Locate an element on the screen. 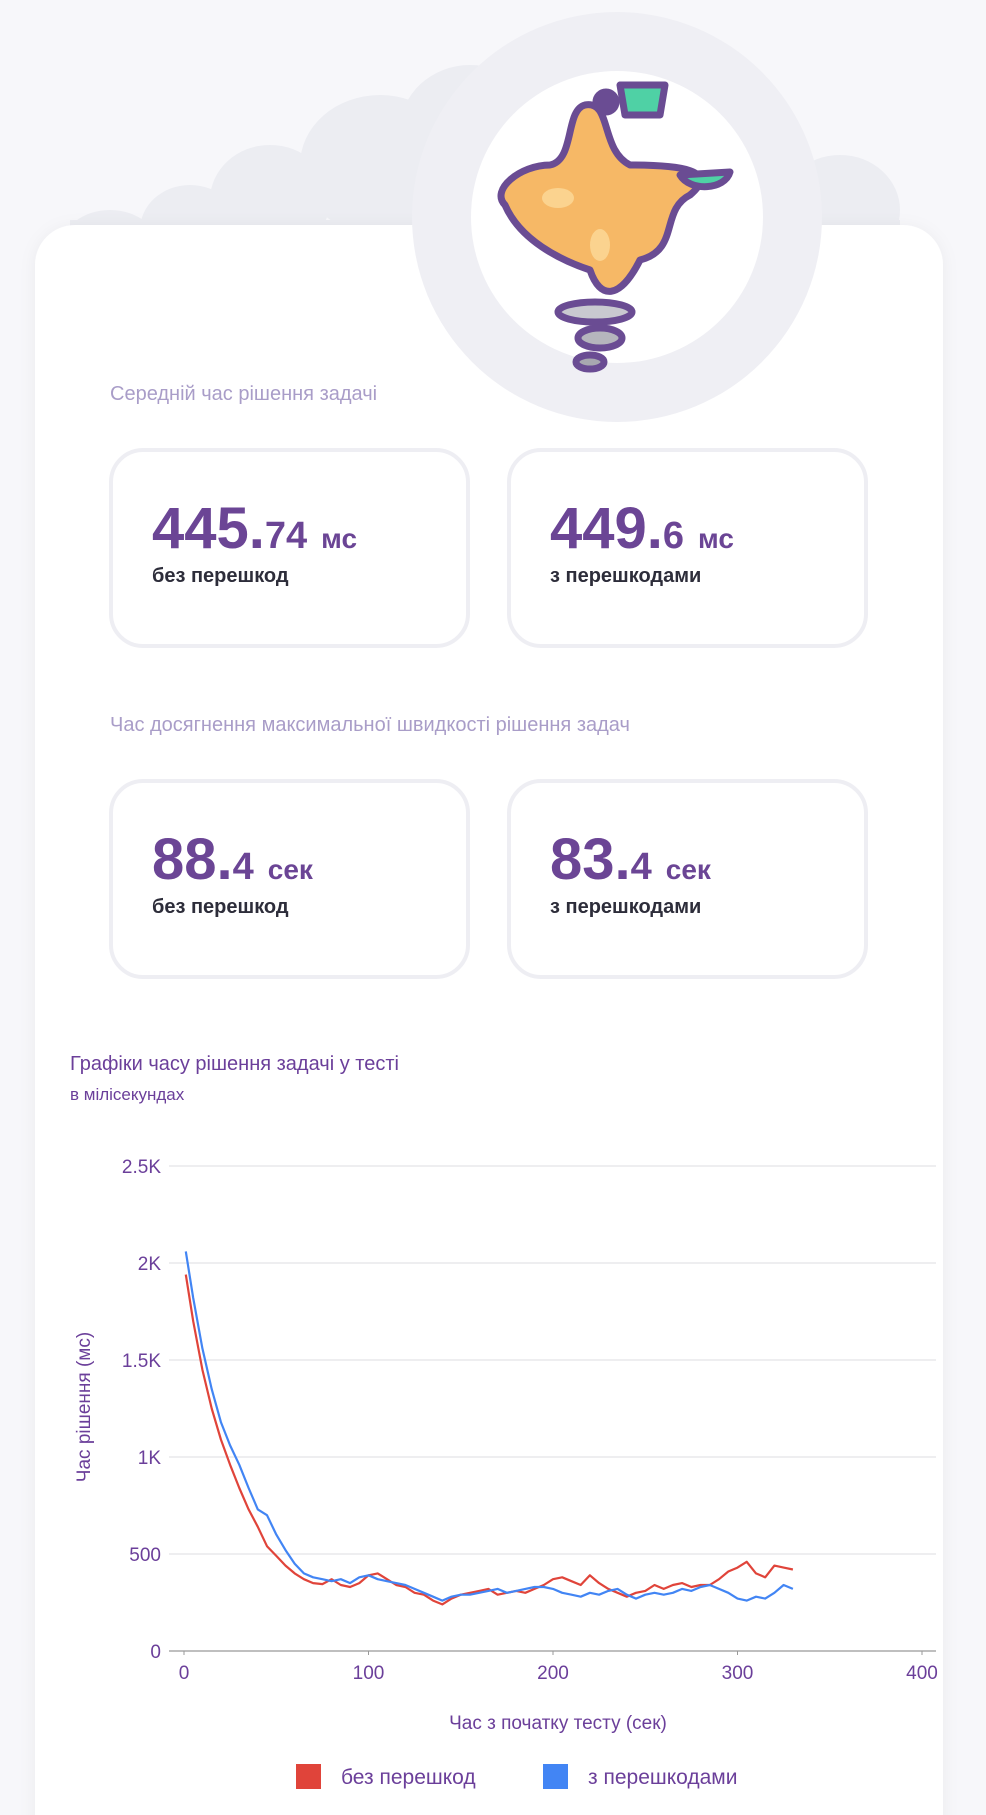 The image size is (986, 1815). y-tick-label: 500 is located at coordinates (145, 1555).